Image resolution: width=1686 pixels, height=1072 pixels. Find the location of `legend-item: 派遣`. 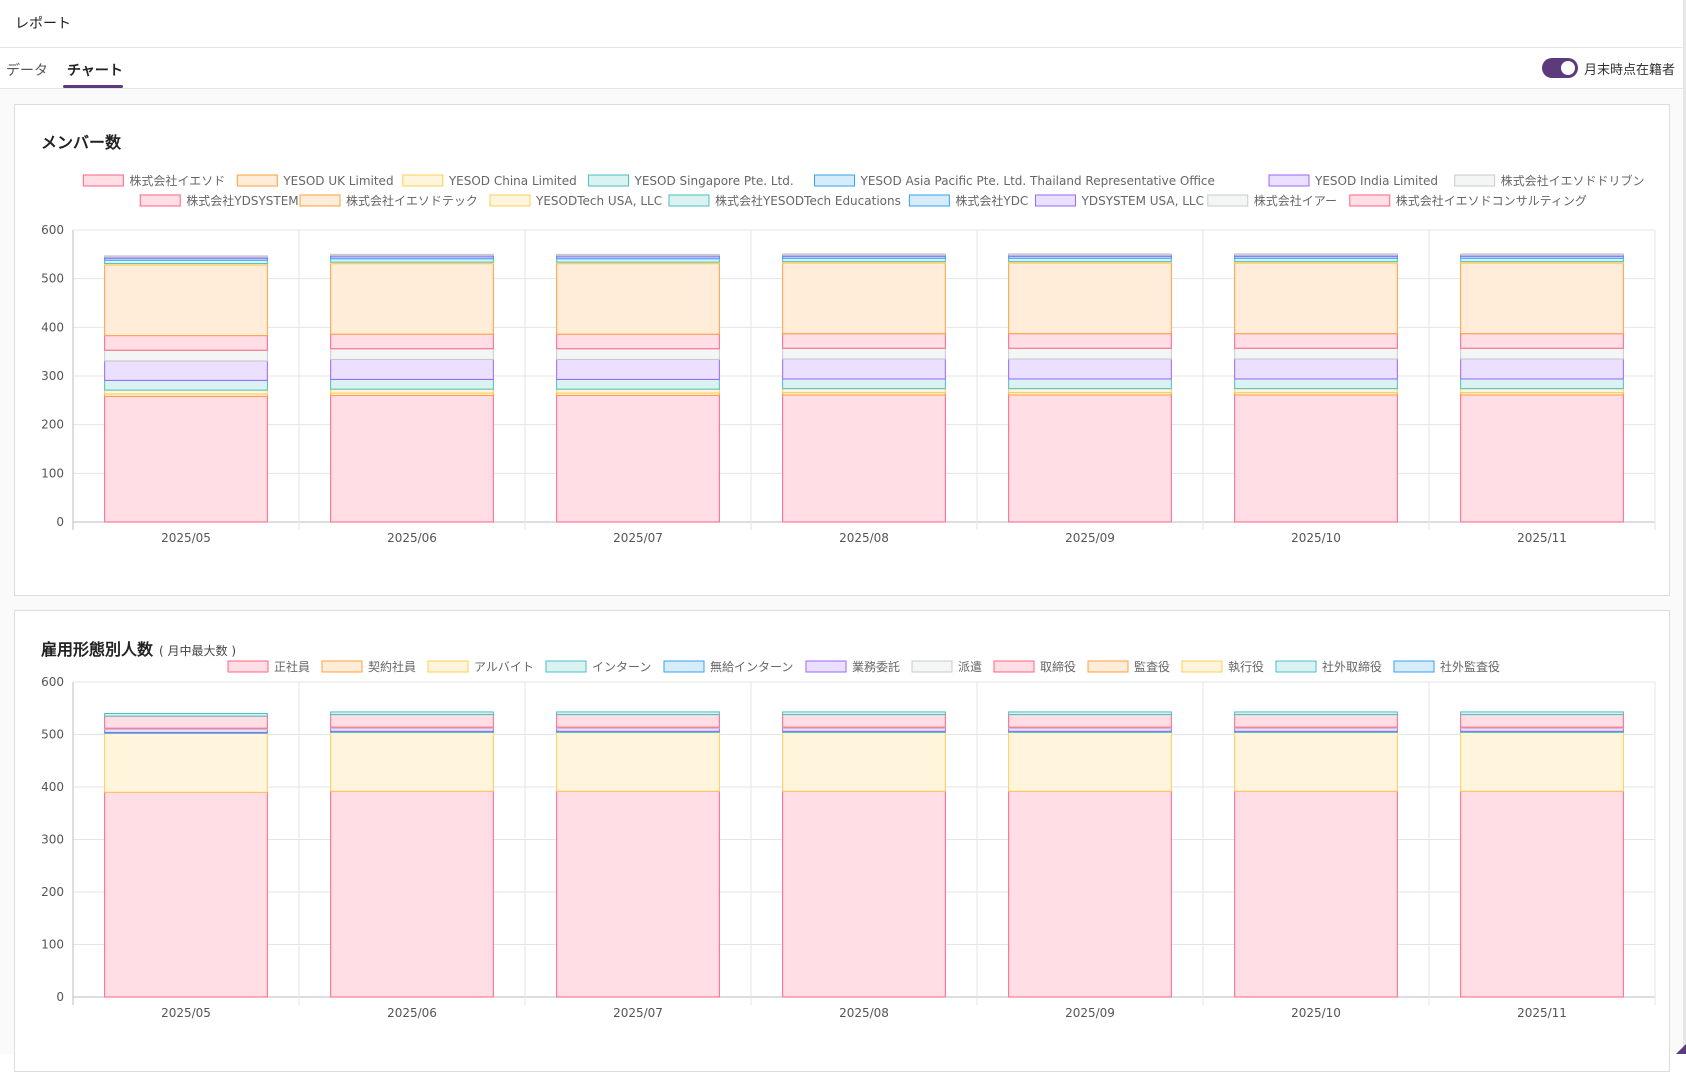

legend-item: 派遣 is located at coordinates (946, 666).